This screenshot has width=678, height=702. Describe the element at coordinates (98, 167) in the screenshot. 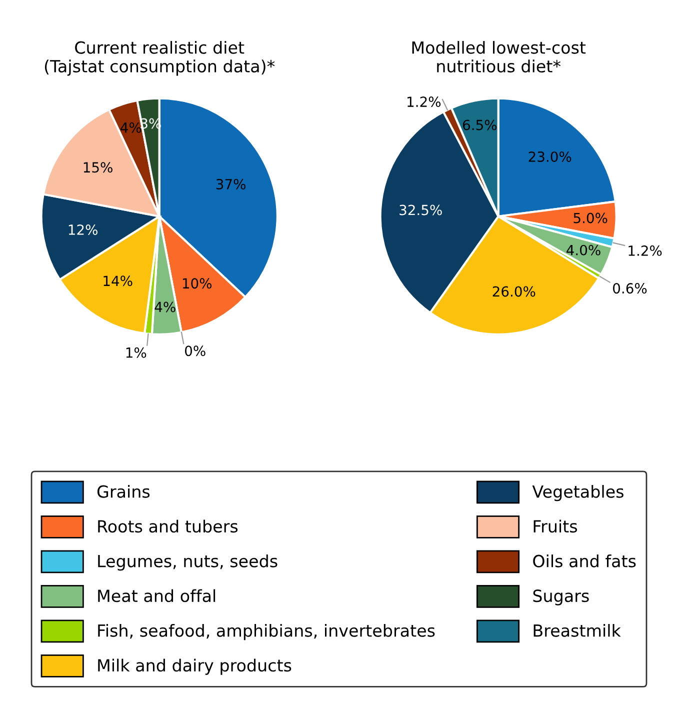

I see `data-label: 15%` at that location.